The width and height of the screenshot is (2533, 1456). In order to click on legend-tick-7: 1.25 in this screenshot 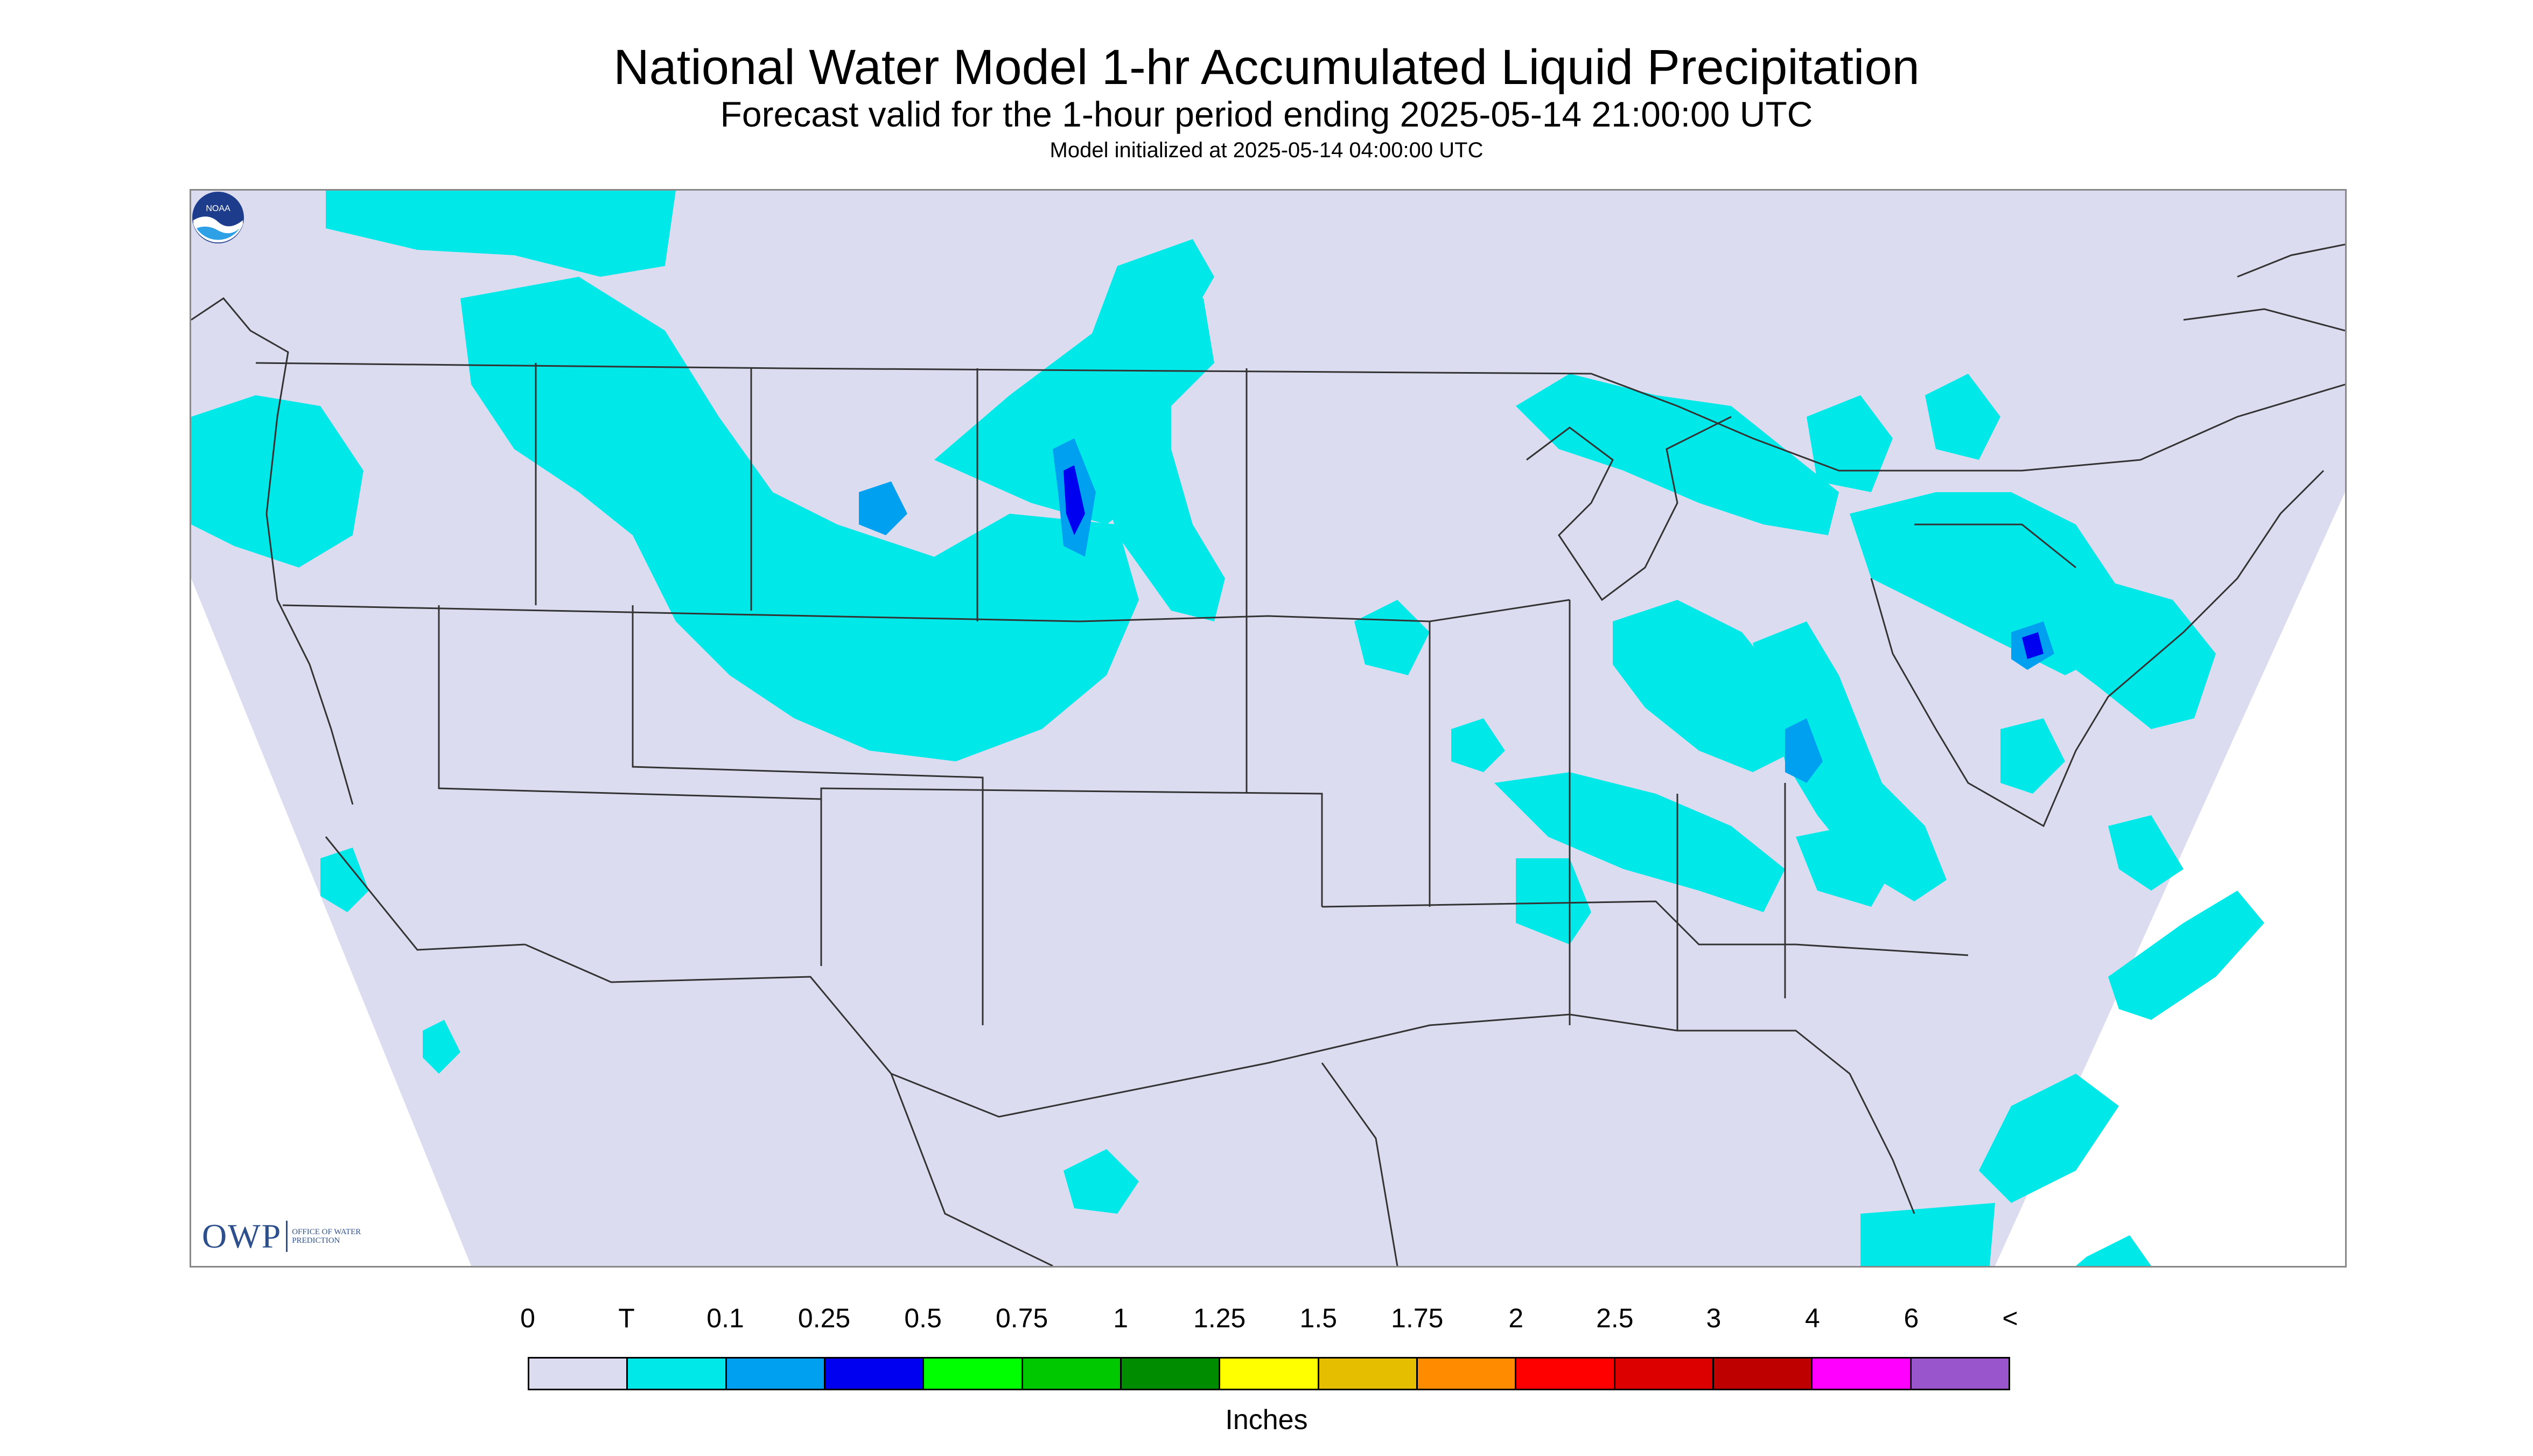, I will do `click(1219, 1318)`.